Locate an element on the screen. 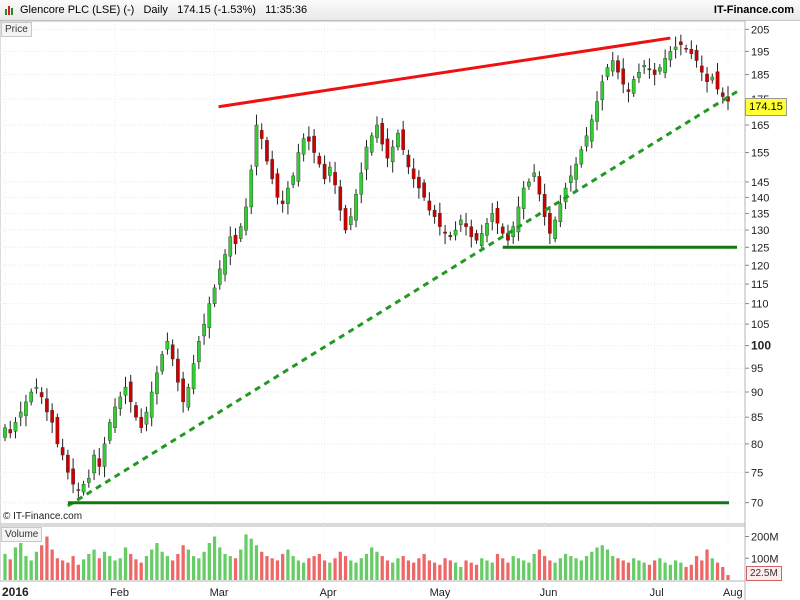 The width and height of the screenshot is (800, 600). chart-type-icon is located at coordinates (9, 10).